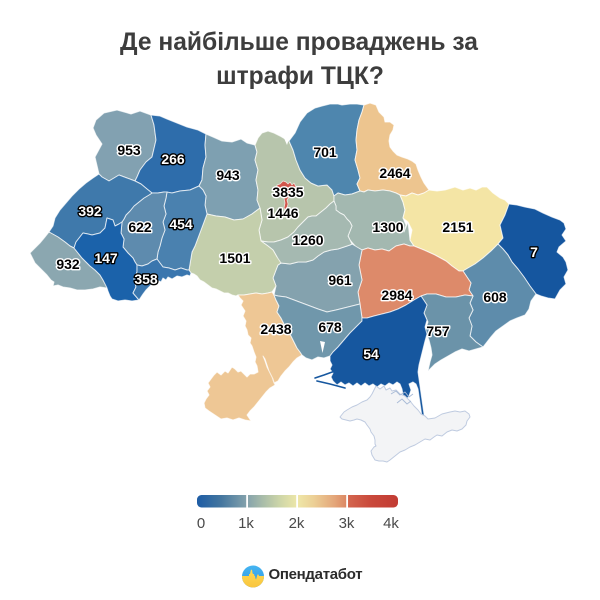 This screenshot has height=600, width=600. What do you see at coordinates (234, 258) in the screenshot?
I see `svg-text: 1501` at bounding box center [234, 258].